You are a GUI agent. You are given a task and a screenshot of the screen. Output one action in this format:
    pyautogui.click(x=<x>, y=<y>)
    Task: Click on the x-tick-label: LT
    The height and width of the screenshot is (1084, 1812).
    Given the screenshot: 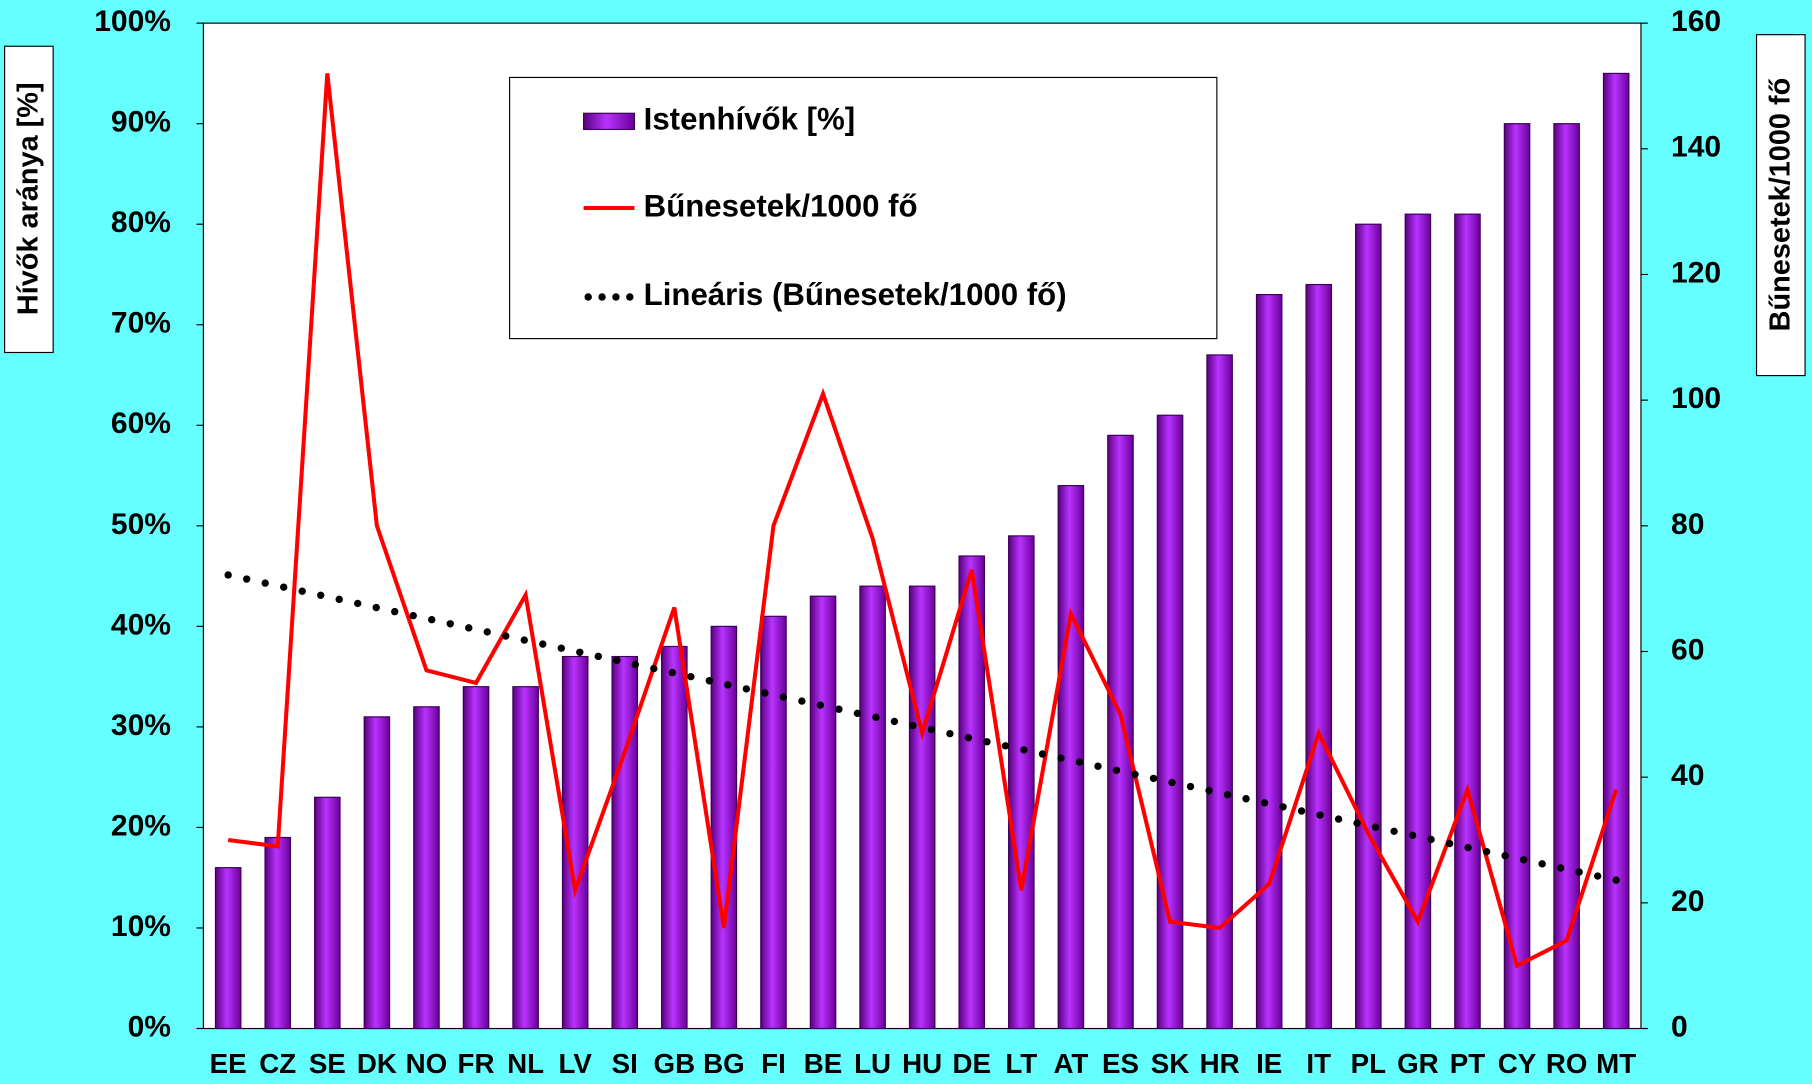 What is the action you would take?
    pyautogui.click(x=1021, y=1063)
    